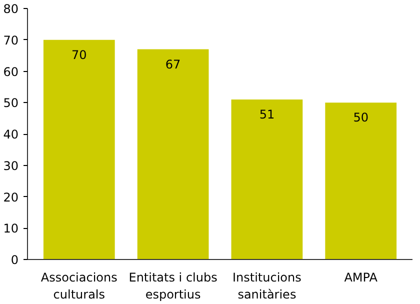 This screenshot has height=304, width=420. I want to click on data-label: 50, so click(360, 117).